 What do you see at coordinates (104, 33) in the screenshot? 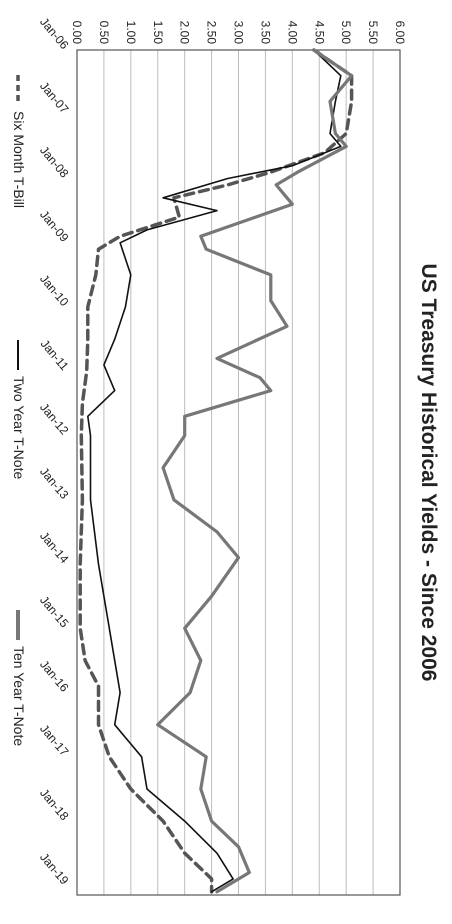
I see `y-tick-label: 0.50` at bounding box center [104, 33].